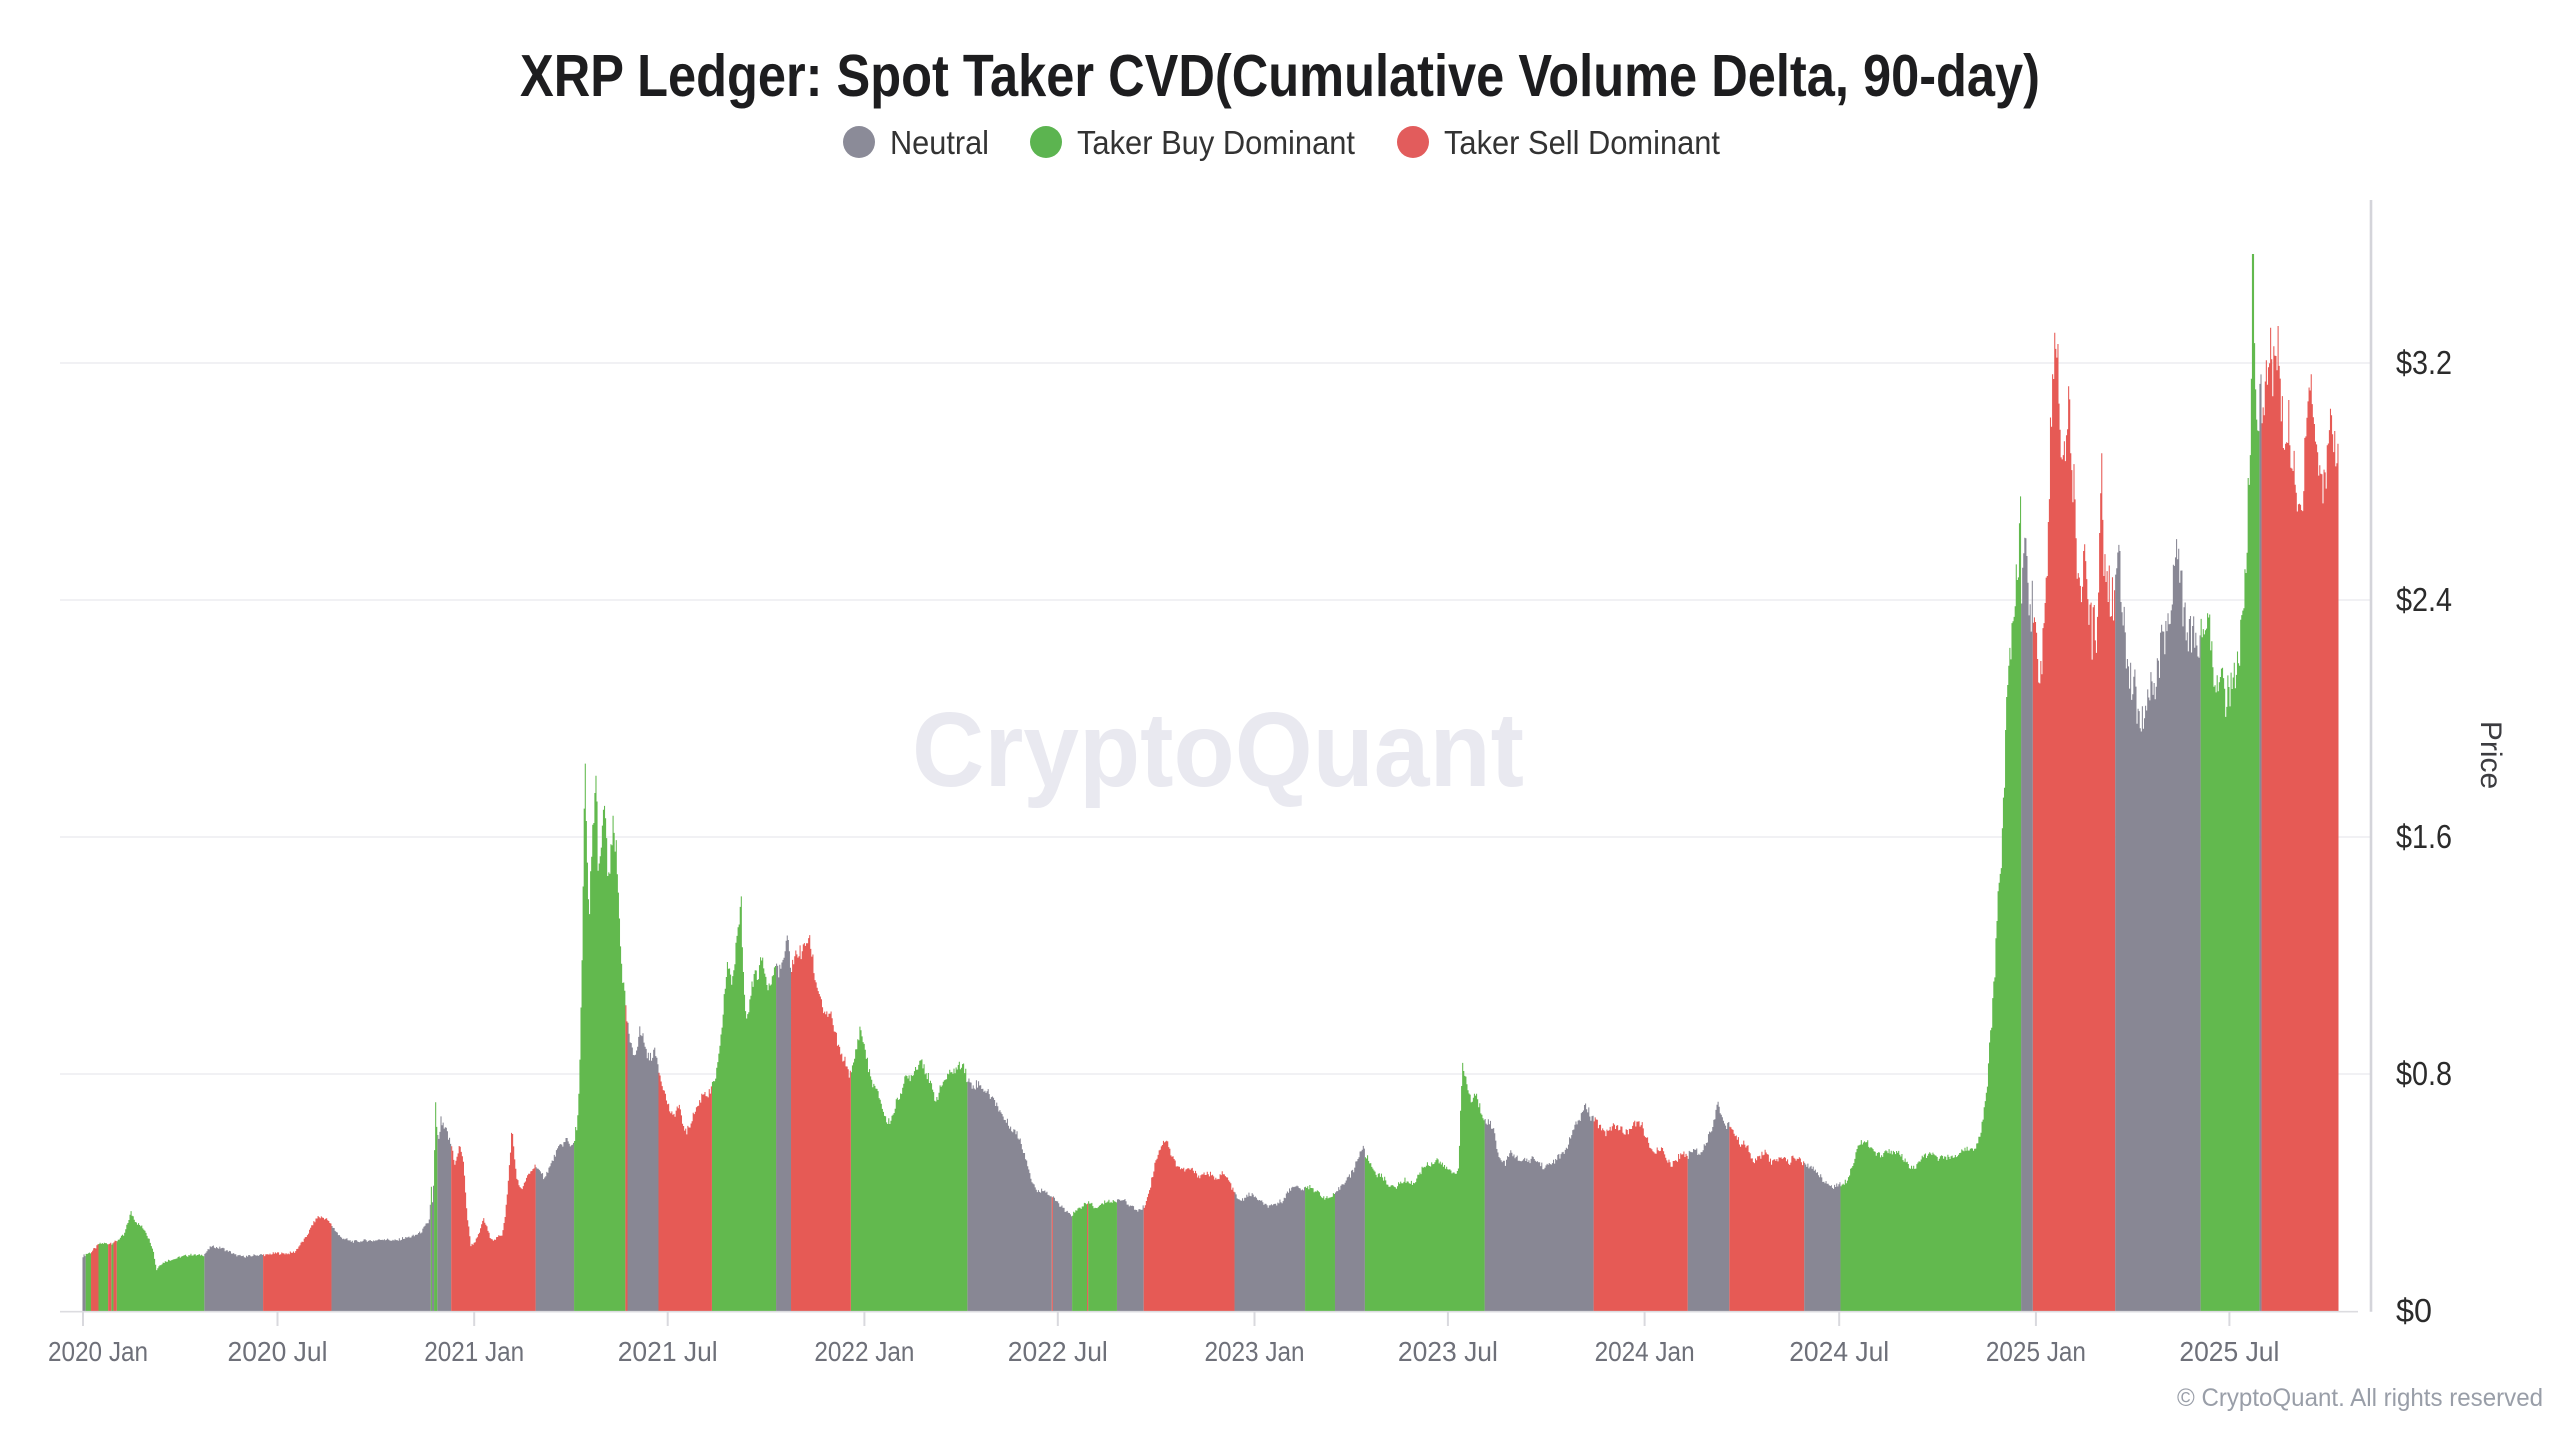  I want to click on svg-text: 2023 Jan, so click(1255, 1351).